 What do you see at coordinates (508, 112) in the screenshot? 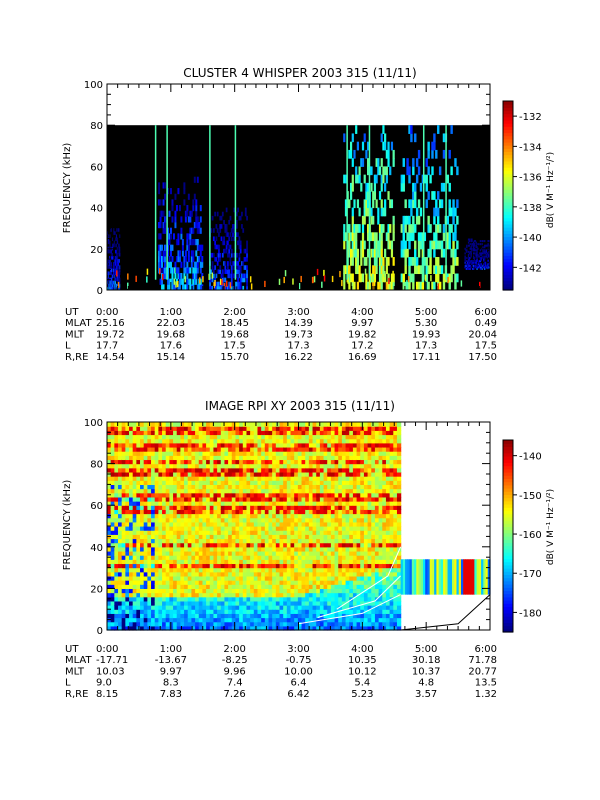
I see `panel1-colorbar-cell` at bounding box center [508, 112].